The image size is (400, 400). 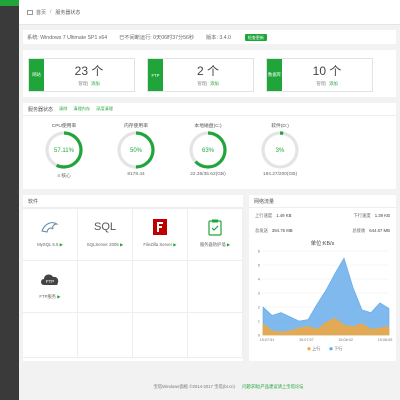 I want to click on breadcrumb-current: 服务器状态, so click(x=68, y=12).